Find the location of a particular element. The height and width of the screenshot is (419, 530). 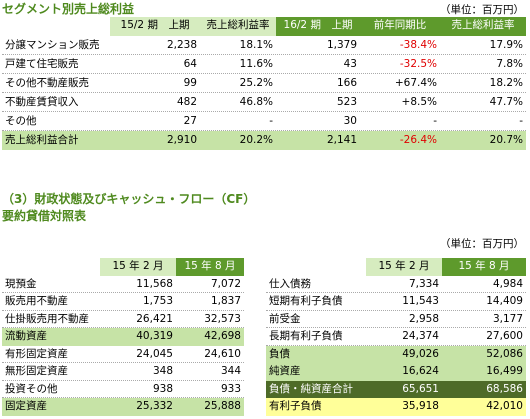

value-cell: +8.5% is located at coordinates (419, 102).